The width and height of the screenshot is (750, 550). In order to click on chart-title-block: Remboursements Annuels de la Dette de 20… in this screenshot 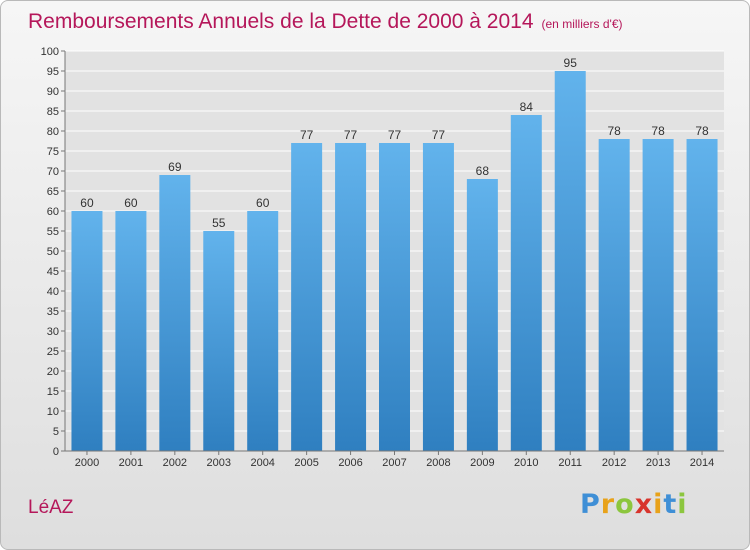, I will do `click(325, 22)`.